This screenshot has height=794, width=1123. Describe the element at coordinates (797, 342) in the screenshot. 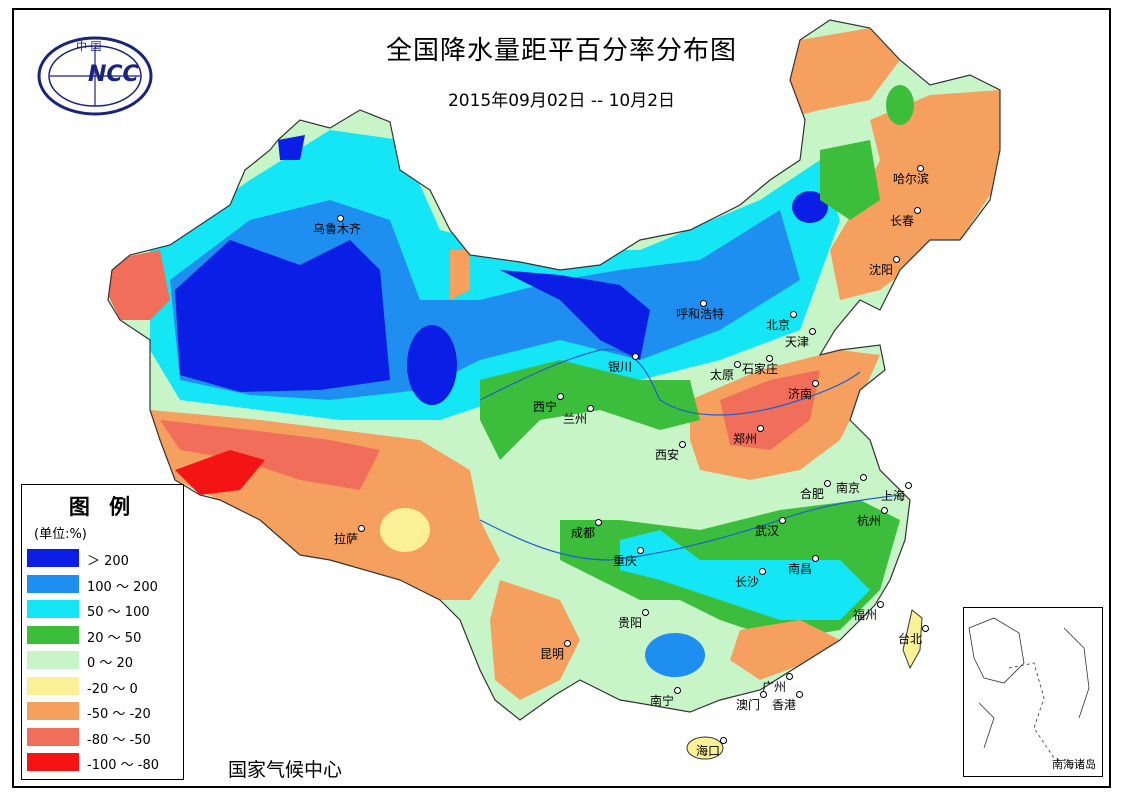

I see `city-label: 天津` at that location.